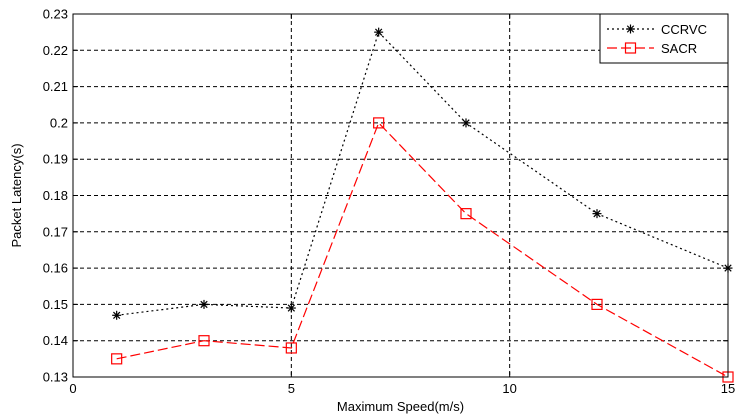 The height and width of the screenshot is (416, 735). I want to click on y-tick-label: 0.23, so click(55, 14).